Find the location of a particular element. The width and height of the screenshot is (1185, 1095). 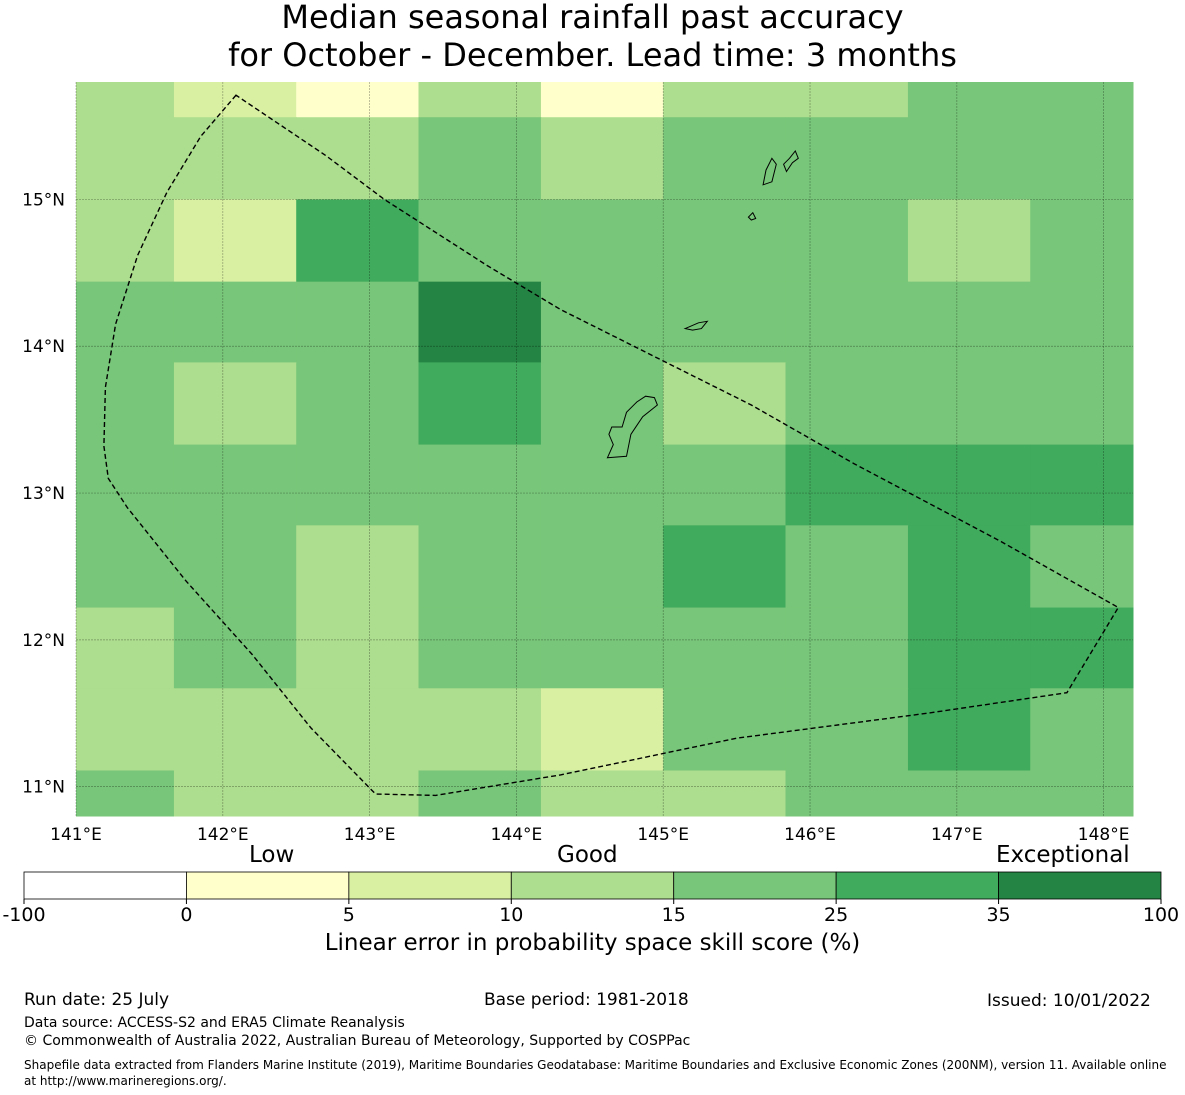

lon-tick-label: 145°E is located at coordinates (663, 835).